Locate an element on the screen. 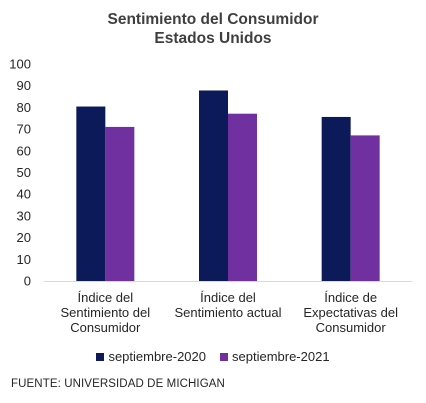 The width and height of the screenshot is (426, 403). legend-item-series-2: septiembre-2021 is located at coordinates (275, 356).